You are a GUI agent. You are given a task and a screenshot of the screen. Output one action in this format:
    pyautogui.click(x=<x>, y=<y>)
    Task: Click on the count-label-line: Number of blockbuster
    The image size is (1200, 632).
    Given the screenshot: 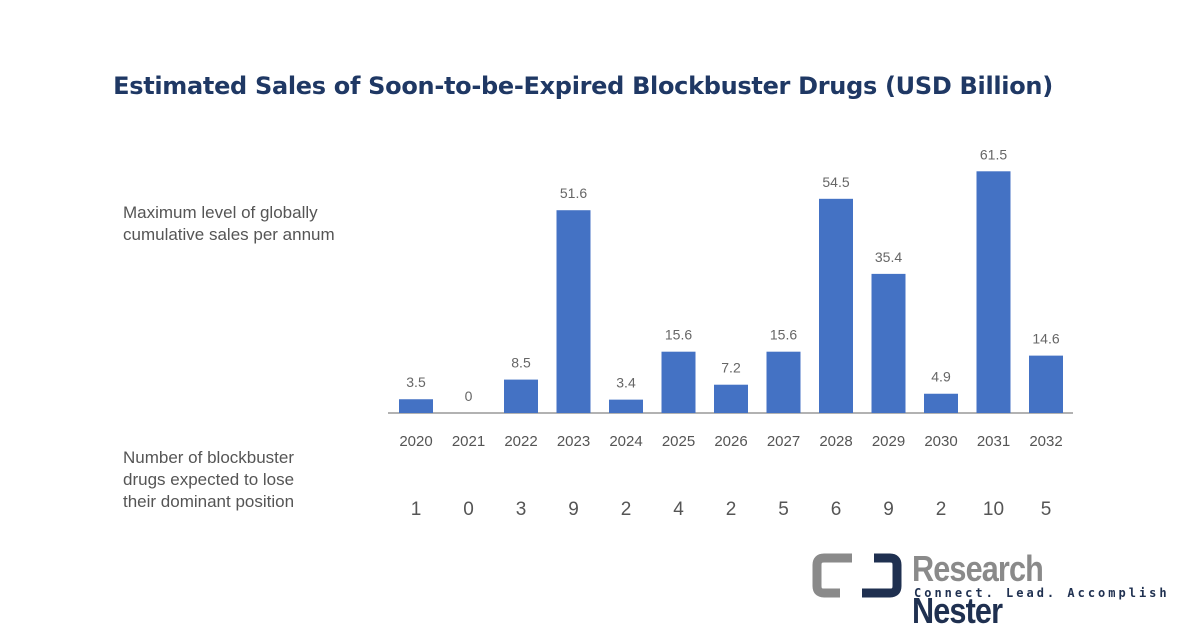 What is the action you would take?
    pyautogui.click(x=209, y=457)
    